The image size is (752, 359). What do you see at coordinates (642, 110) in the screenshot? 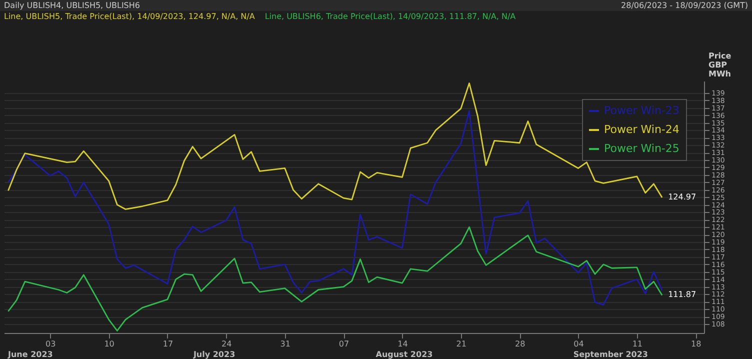
I see `legend-label: Power Win-23` at bounding box center [642, 110].